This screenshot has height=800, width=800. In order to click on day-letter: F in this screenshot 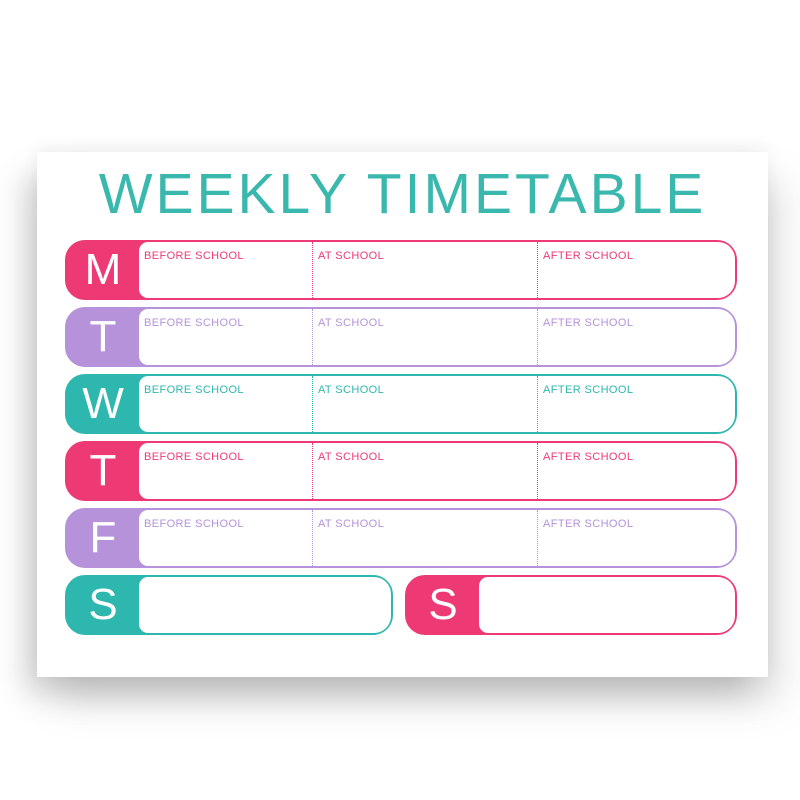, I will do `click(103, 537)`.